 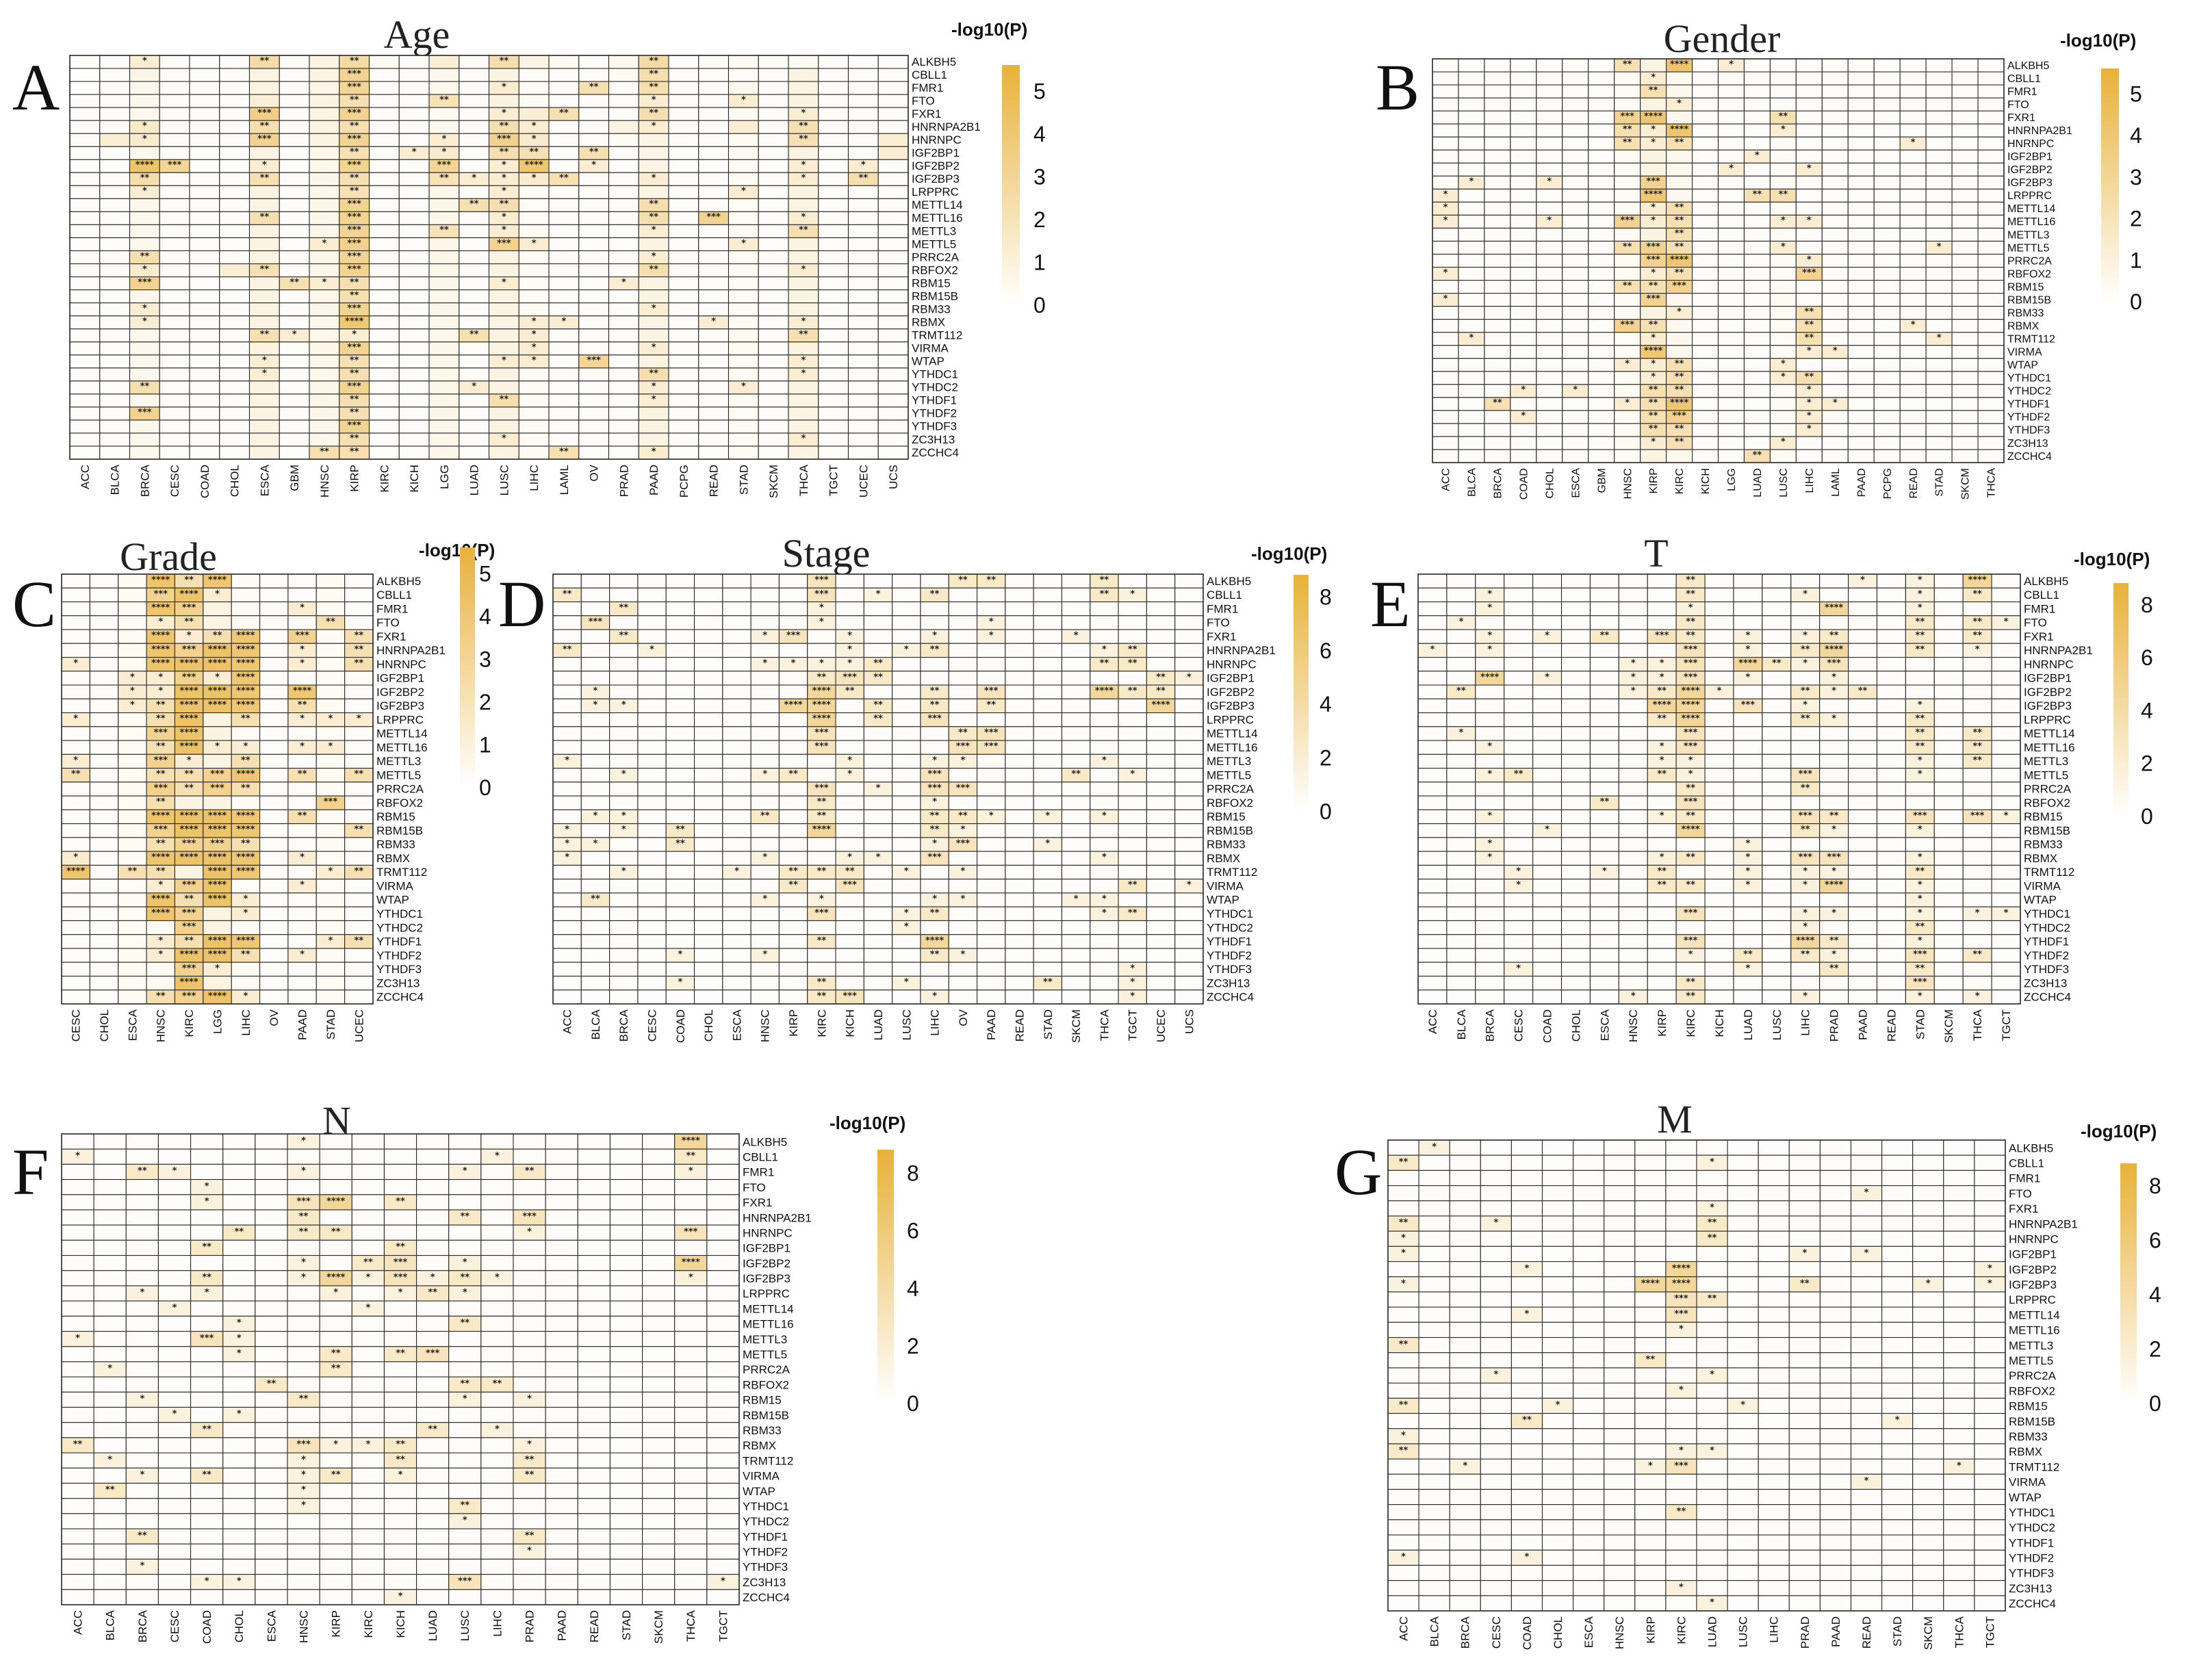 I want to click on row-label: IGF2BP1, so click(x=1231, y=678).